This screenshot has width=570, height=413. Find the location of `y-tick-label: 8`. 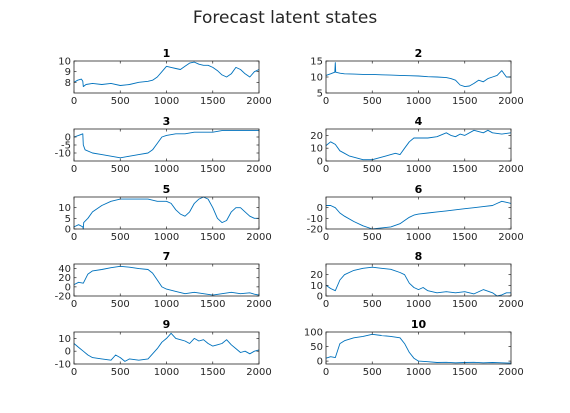

y-tick-label: 8 is located at coordinates (68, 83).